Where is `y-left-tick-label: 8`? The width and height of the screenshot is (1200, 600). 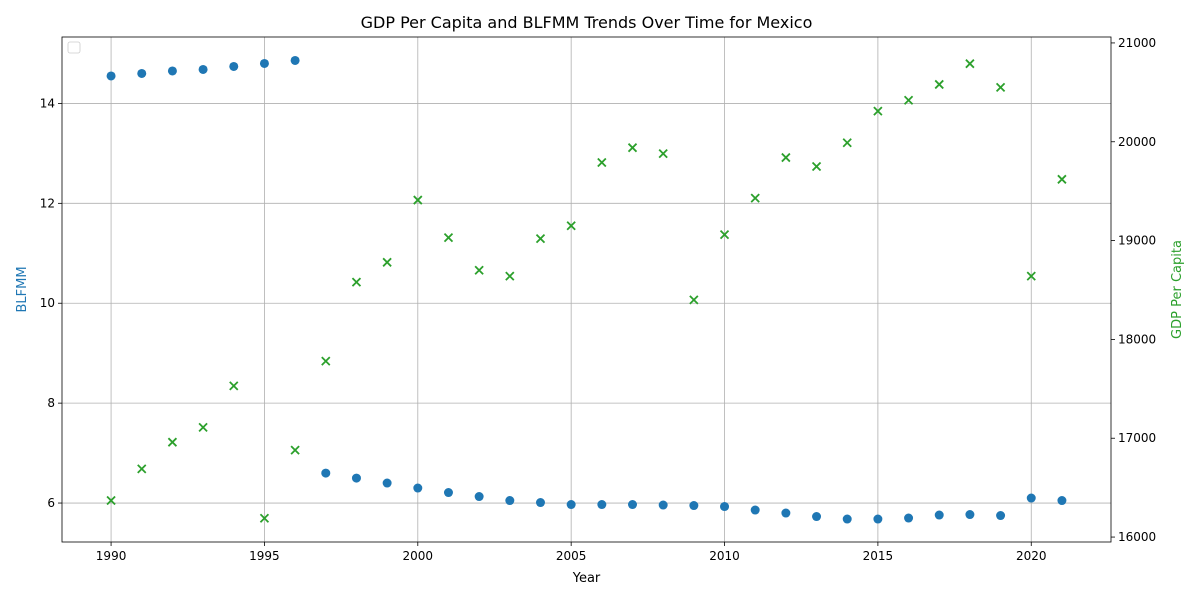 y-left-tick-label: 8 is located at coordinates (51, 403).